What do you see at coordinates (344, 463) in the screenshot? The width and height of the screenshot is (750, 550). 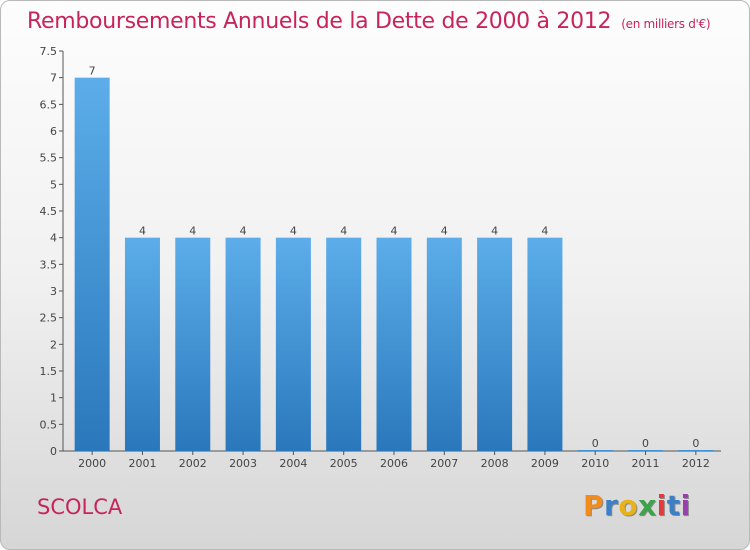 I see `x-tick-label: 2005` at bounding box center [344, 463].